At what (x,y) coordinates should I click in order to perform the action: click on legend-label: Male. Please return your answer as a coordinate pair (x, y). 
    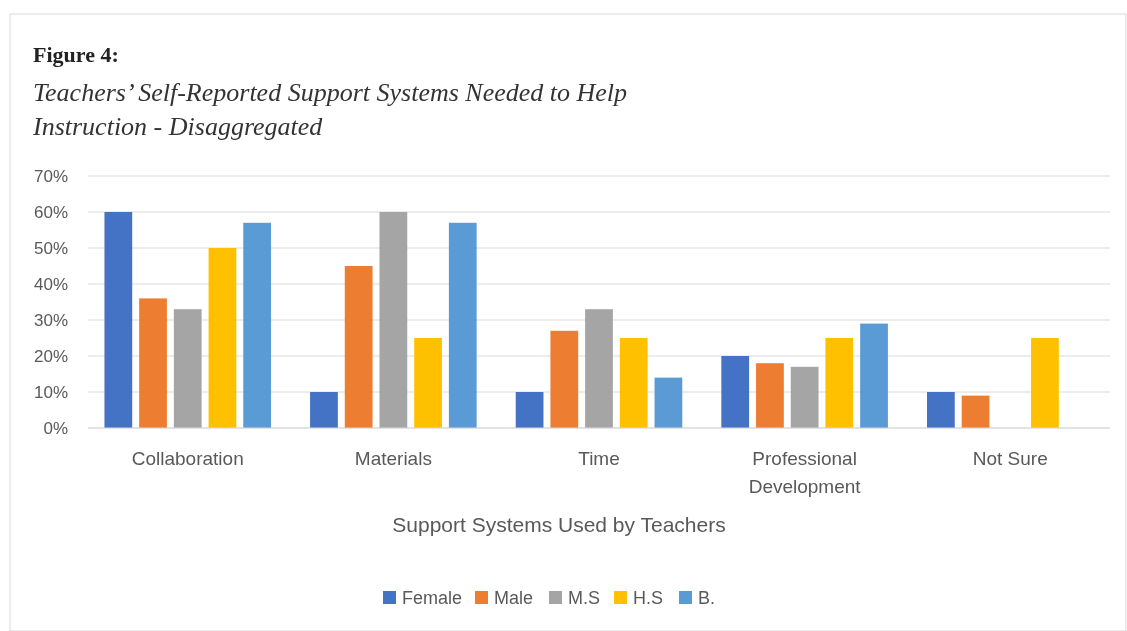
    Looking at the image, I should click on (514, 598).